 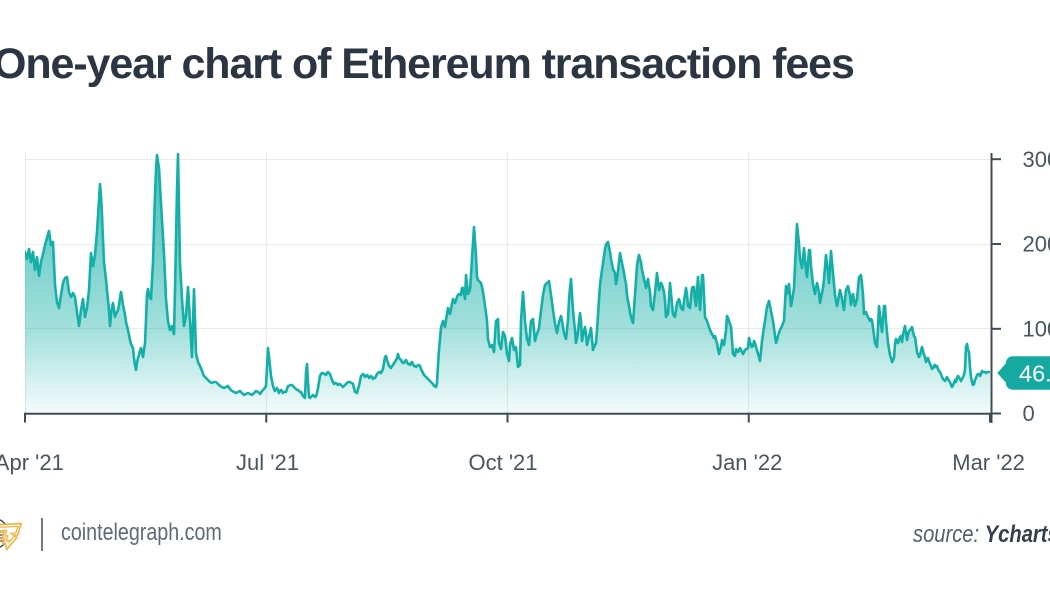 I want to click on svg-text: Jan '22, so click(x=747, y=462).